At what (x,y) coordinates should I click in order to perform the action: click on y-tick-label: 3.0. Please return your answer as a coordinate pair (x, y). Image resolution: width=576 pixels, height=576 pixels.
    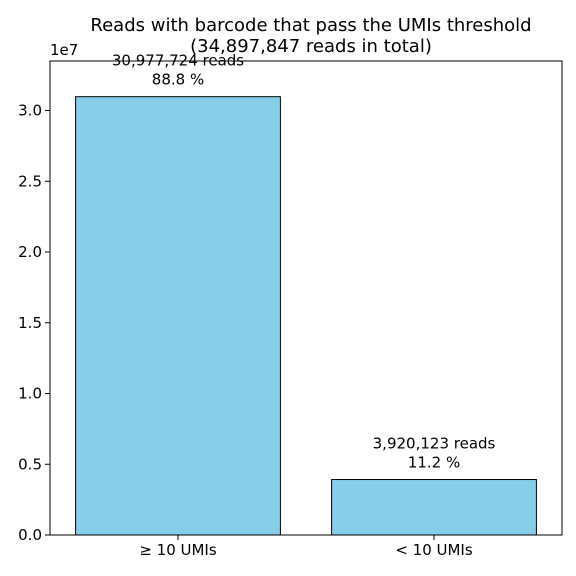
    Looking at the image, I should click on (30, 111).